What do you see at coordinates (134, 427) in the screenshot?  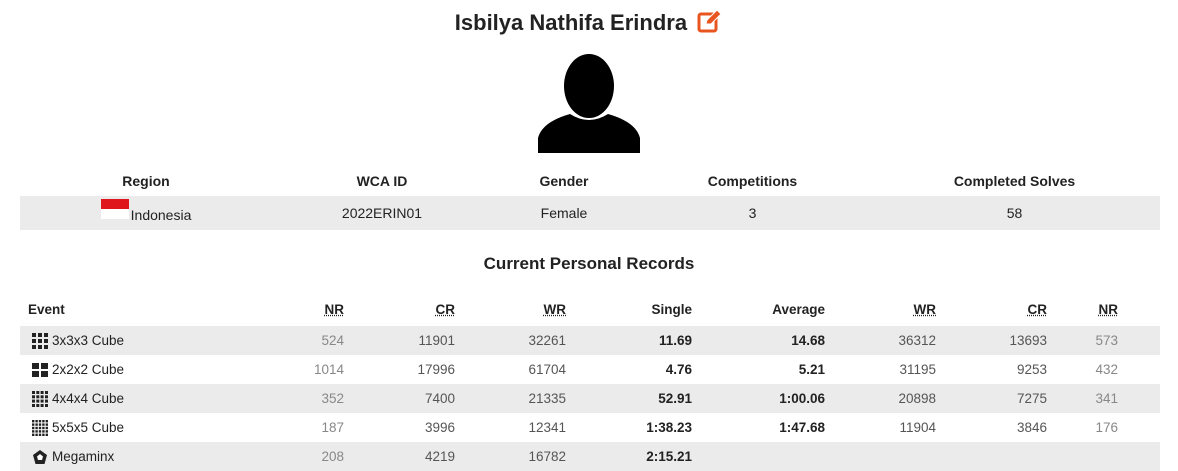 I see `event-cell: 5x5x5 Cube` at bounding box center [134, 427].